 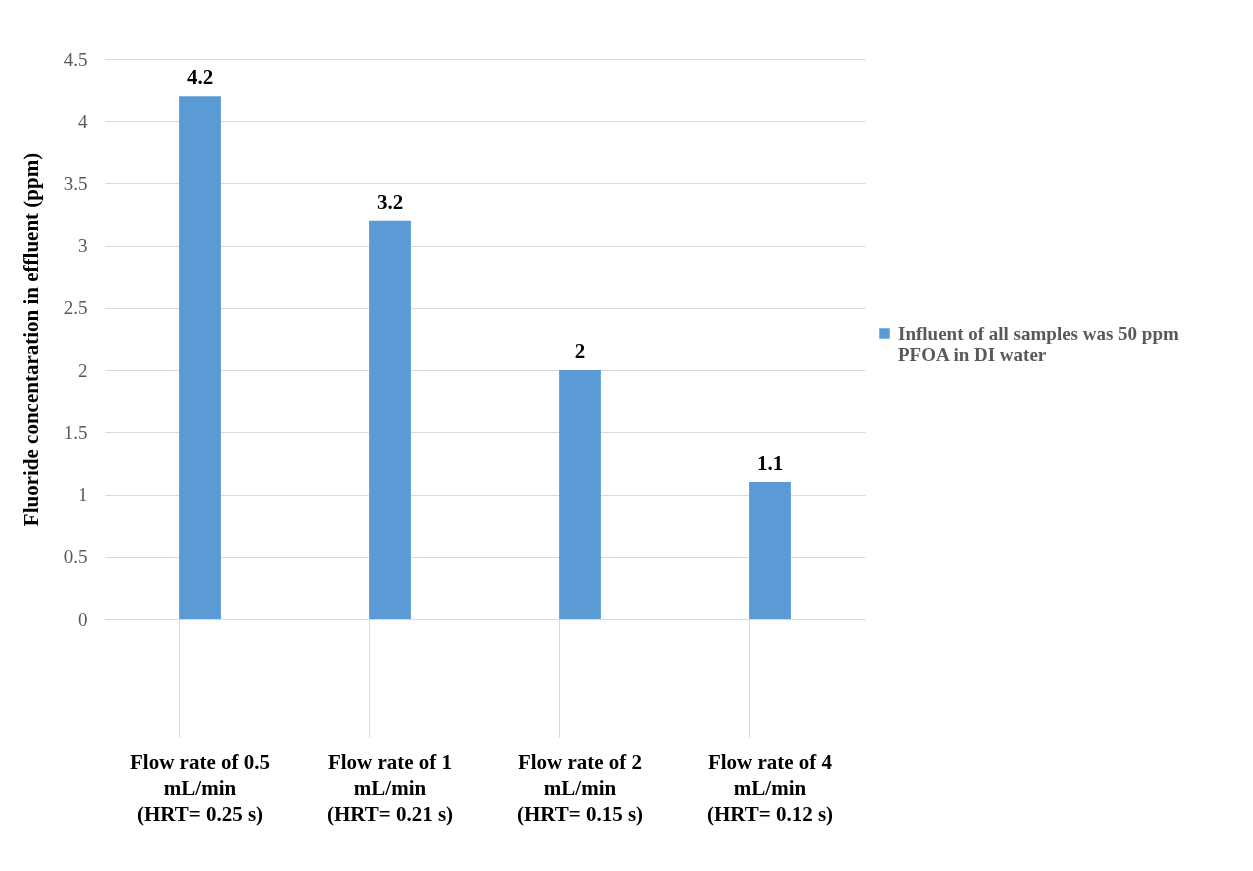 What do you see at coordinates (83, 619) in the screenshot?
I see `y-tick-label: 0` at bounding box center [83, 619].